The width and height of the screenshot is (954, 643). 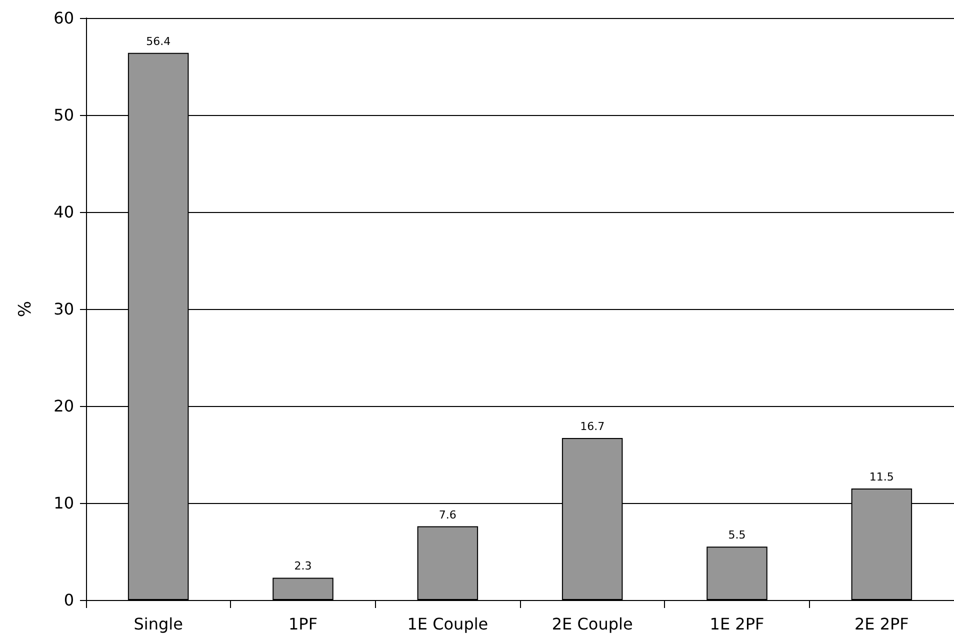 I want to click on x-tick-label: Single, so click(x=158, y=624).